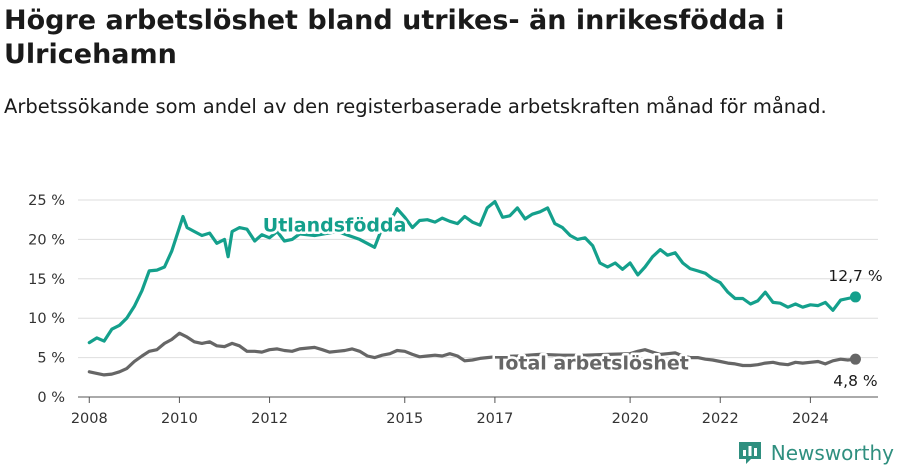 The height and width of the screenshot is (474, 900). What do you see at coordinates (46, 240) in the screenshot?
I see `y-tick-label: 20 %` at bounding box center [46, 240].